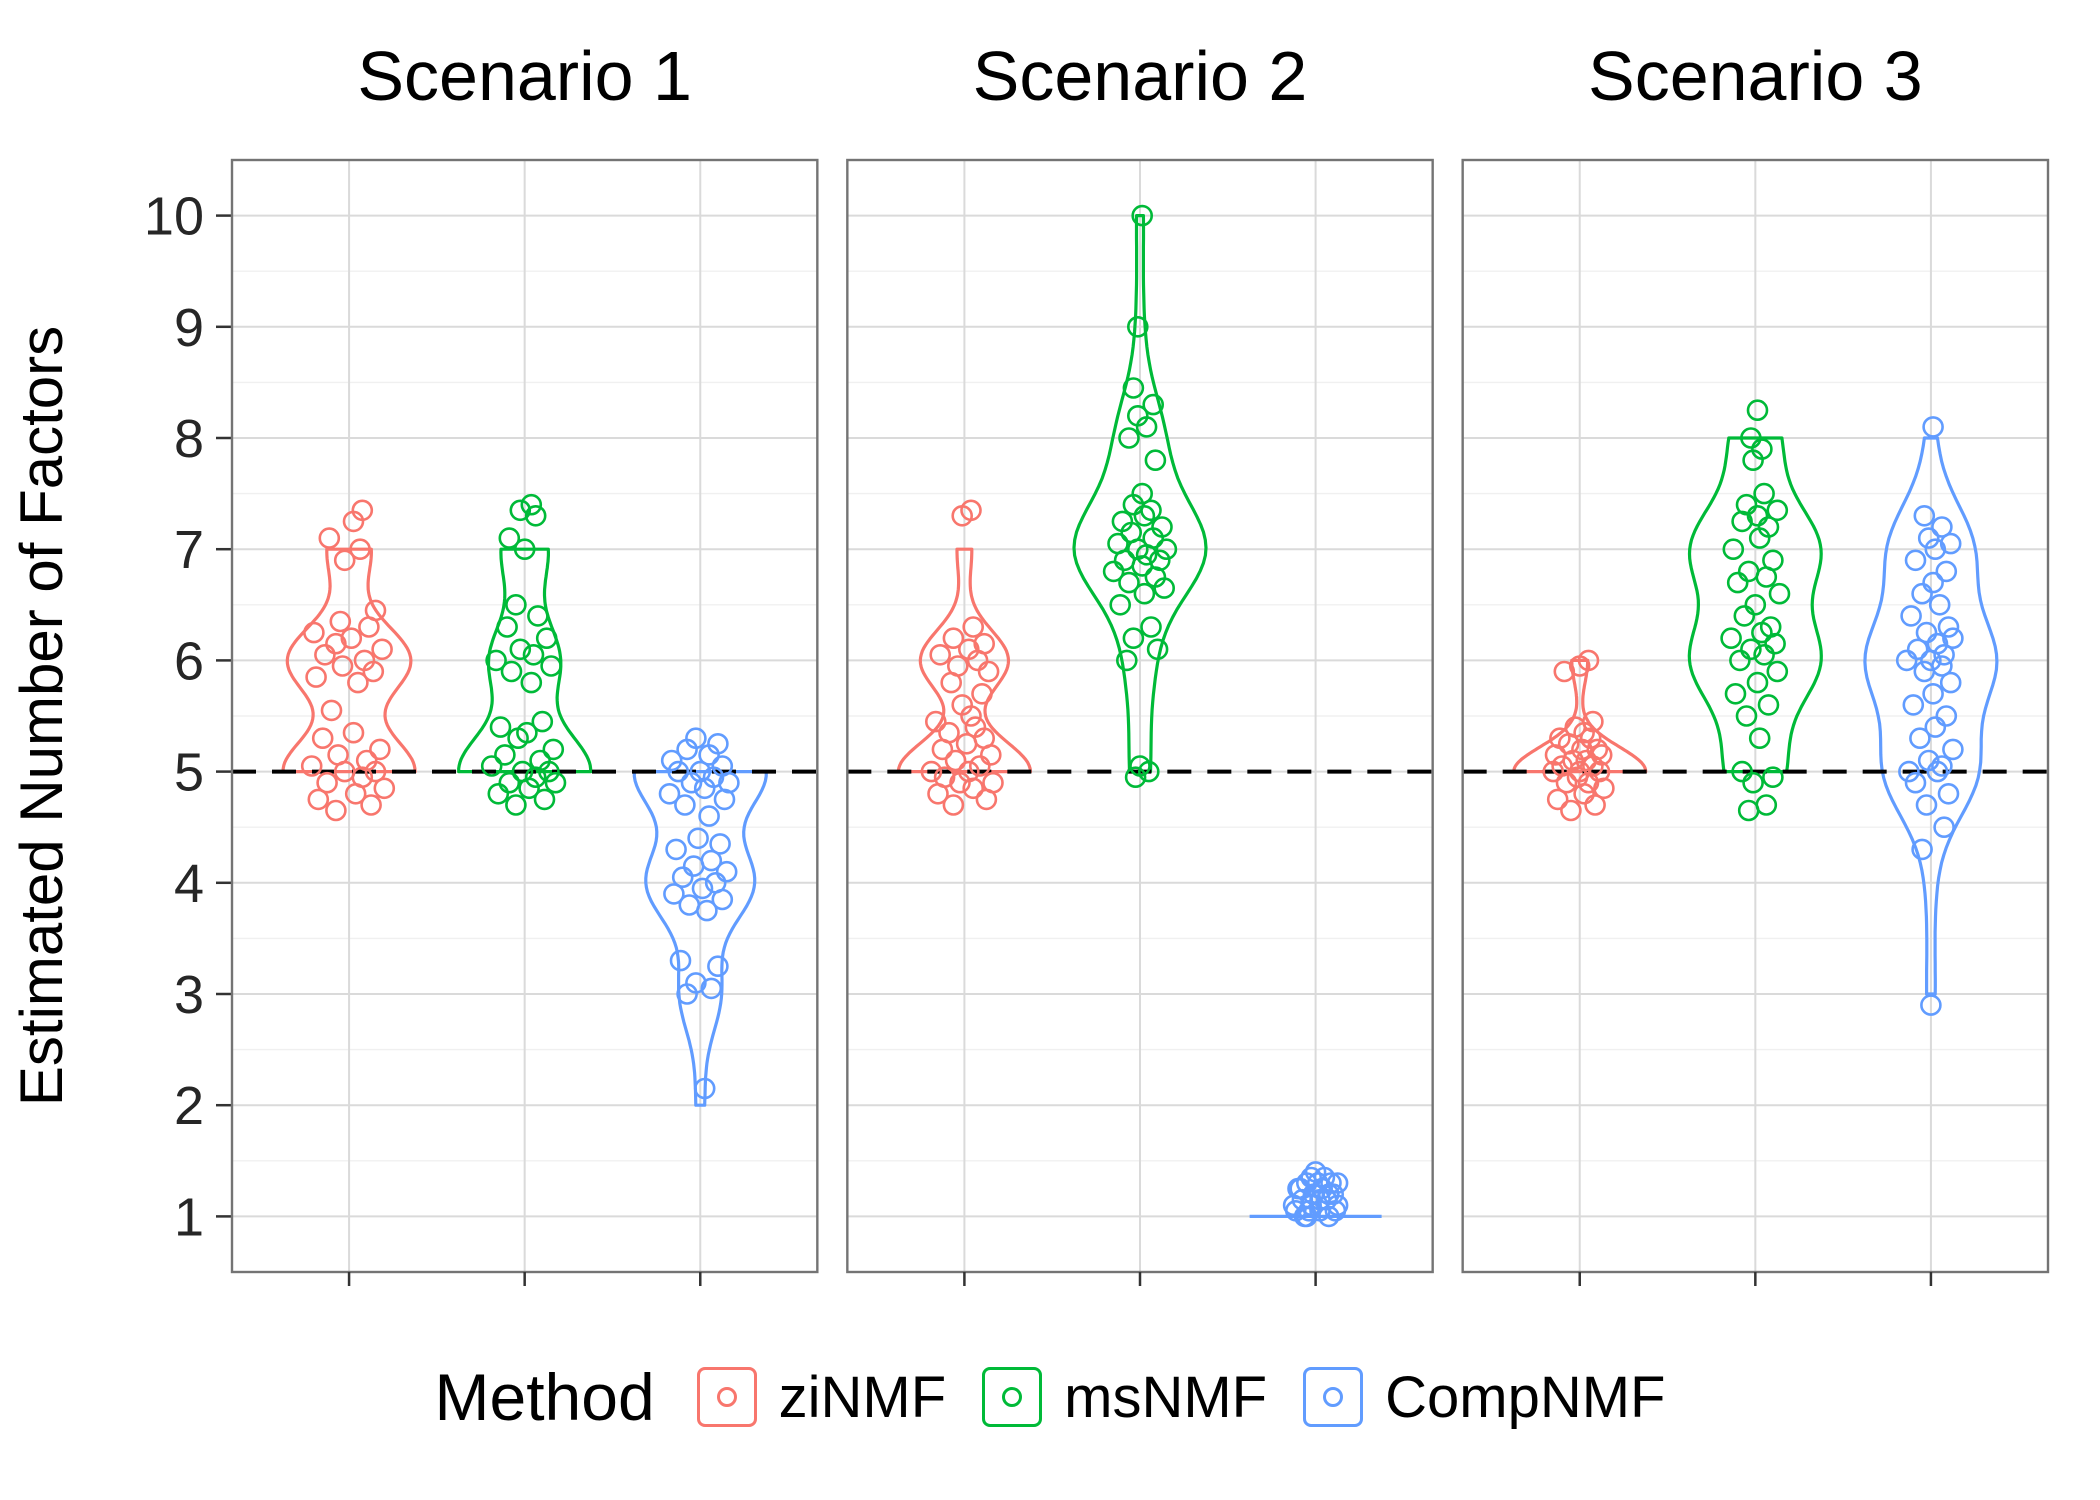 This screenshot has width=2100, height=1500. What do you see at coordinates (189, 995) in the screenshot?
I see `y-tick-label: 3` at bounding box center [189, 995].